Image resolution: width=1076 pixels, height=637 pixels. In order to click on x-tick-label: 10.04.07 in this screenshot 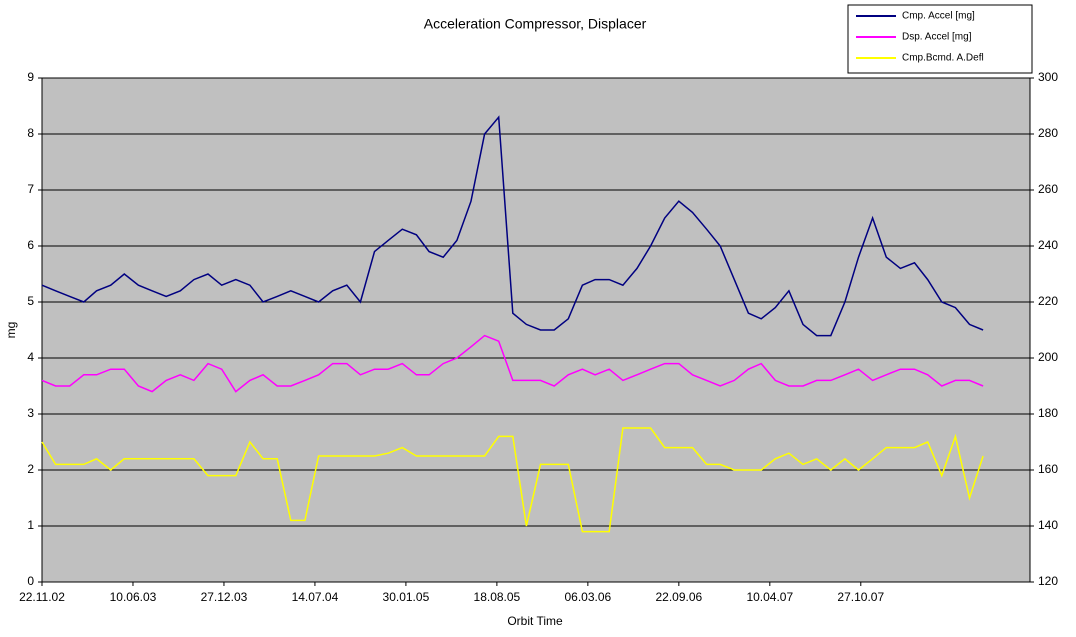, I will do `click(769, 597)`.